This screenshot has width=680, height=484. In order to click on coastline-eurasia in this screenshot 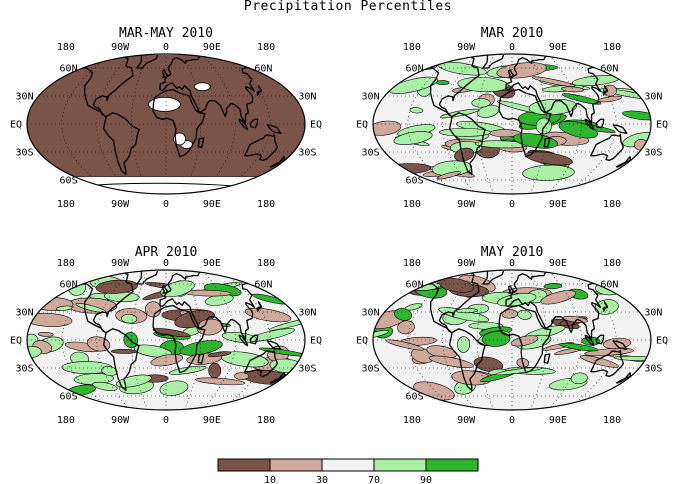, I will do `click(553, 89)`.